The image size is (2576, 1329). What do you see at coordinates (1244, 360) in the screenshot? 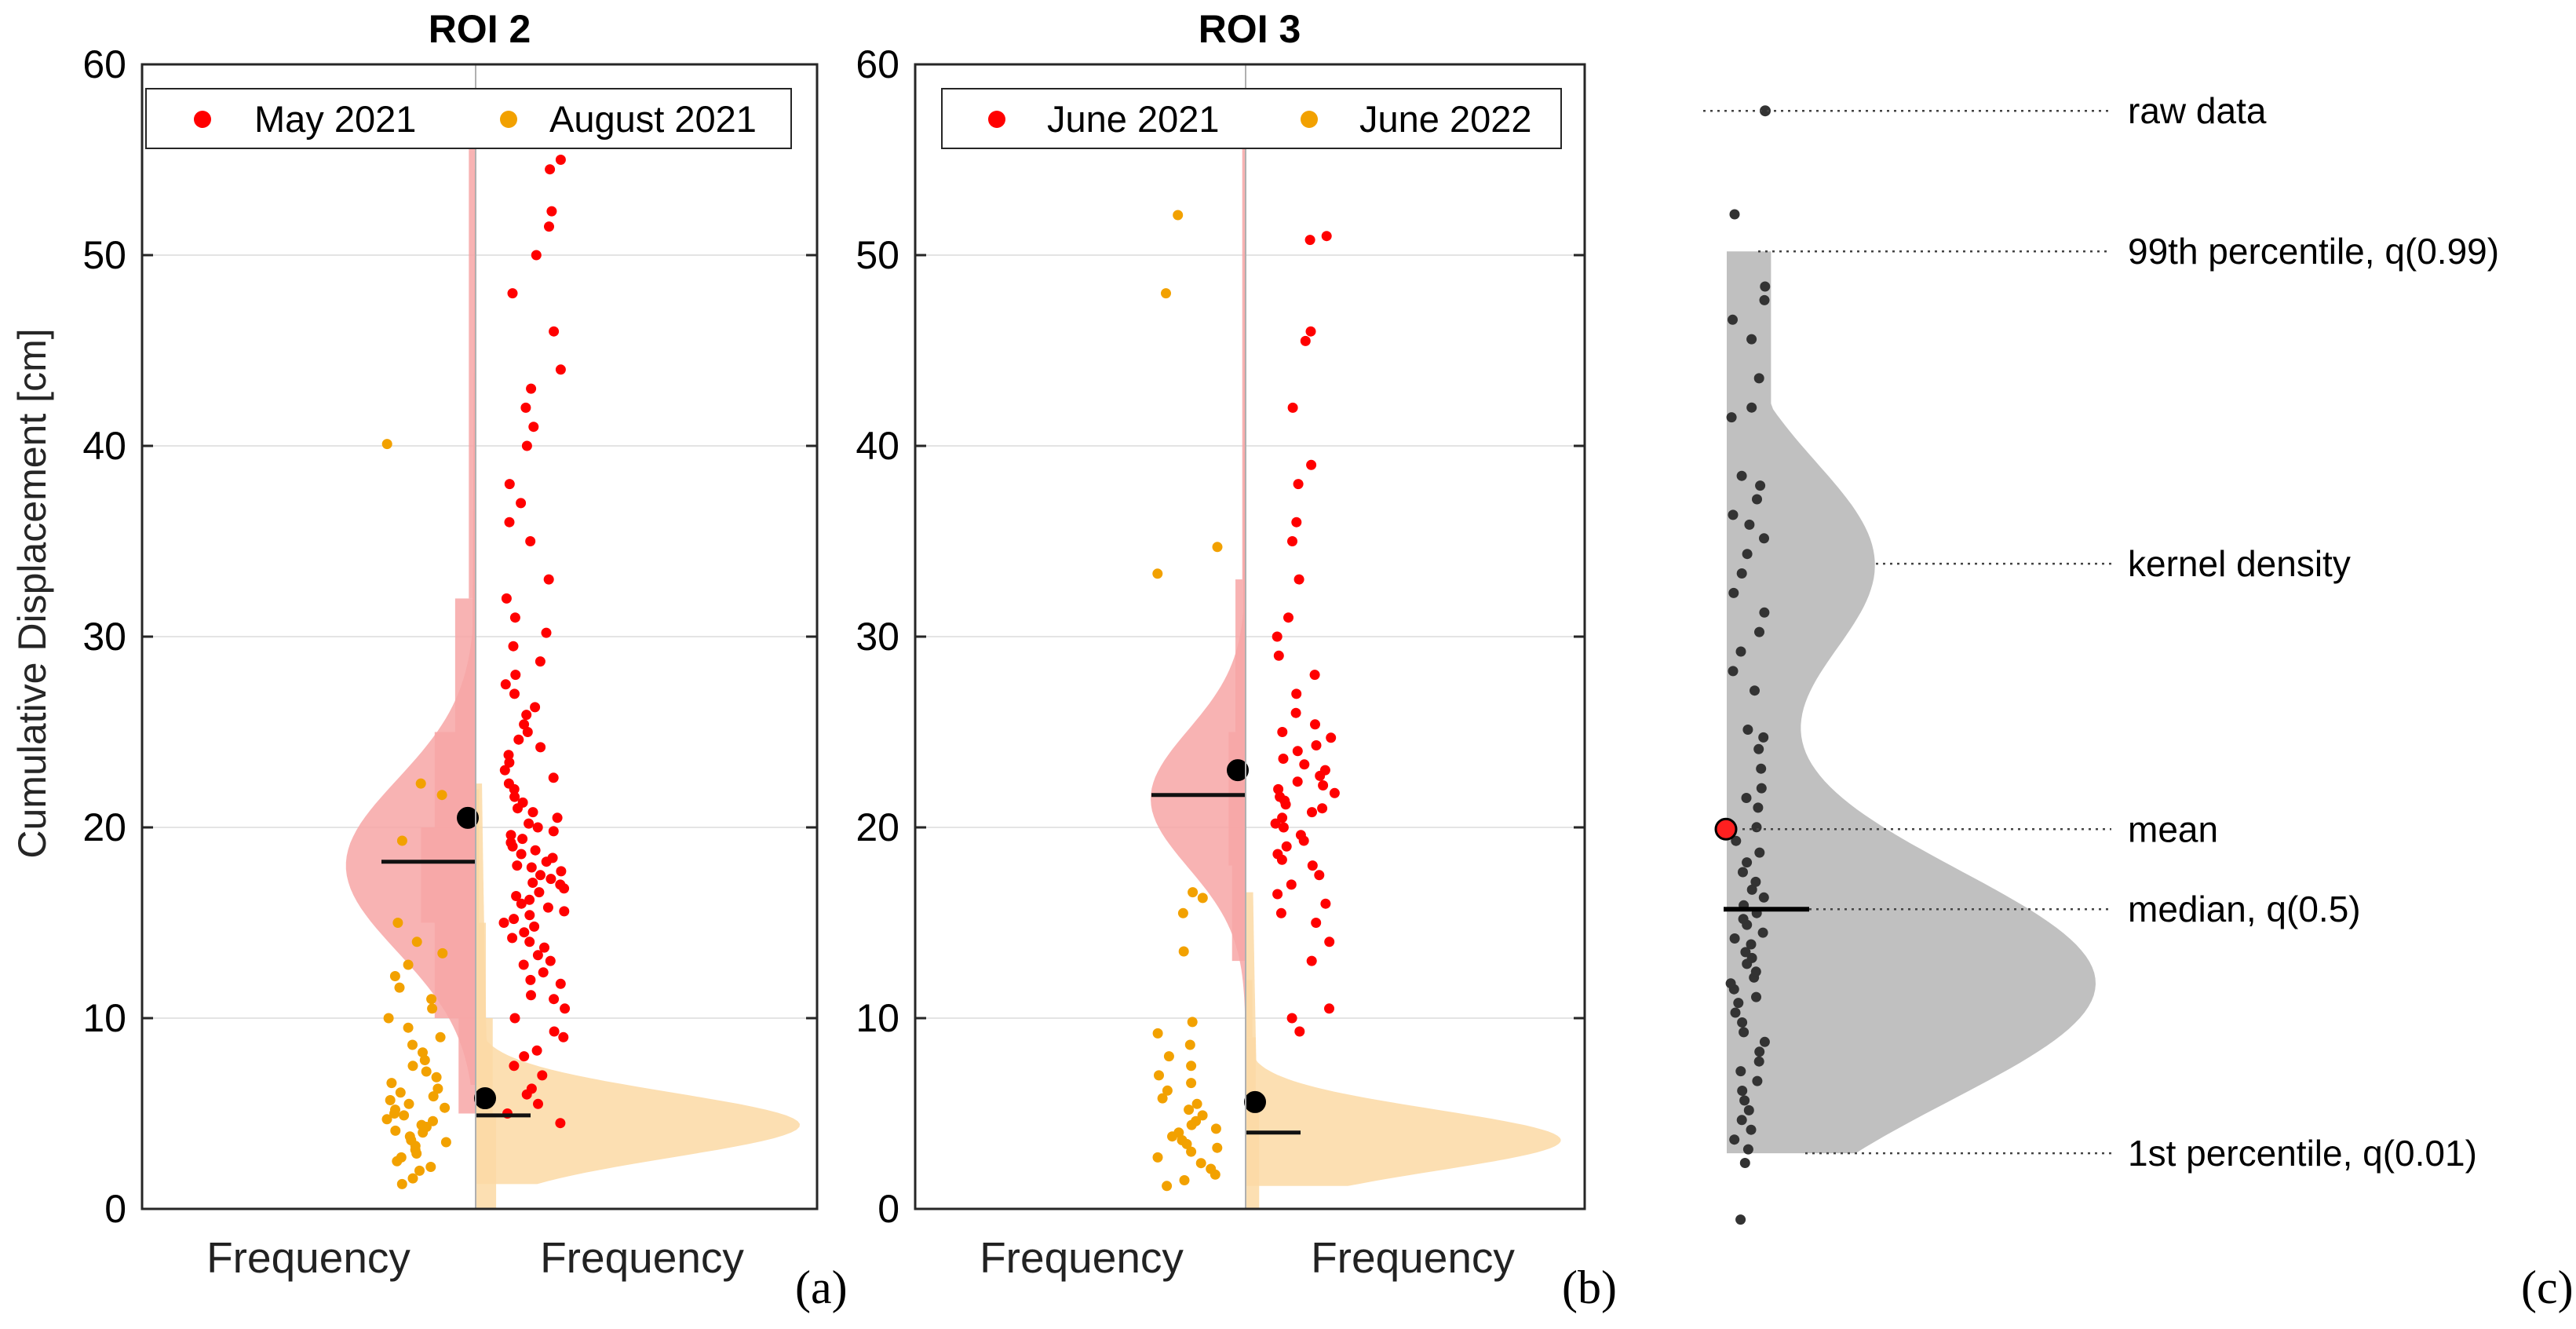
I see `histogram-bar` at bounding box center [1244, 360].